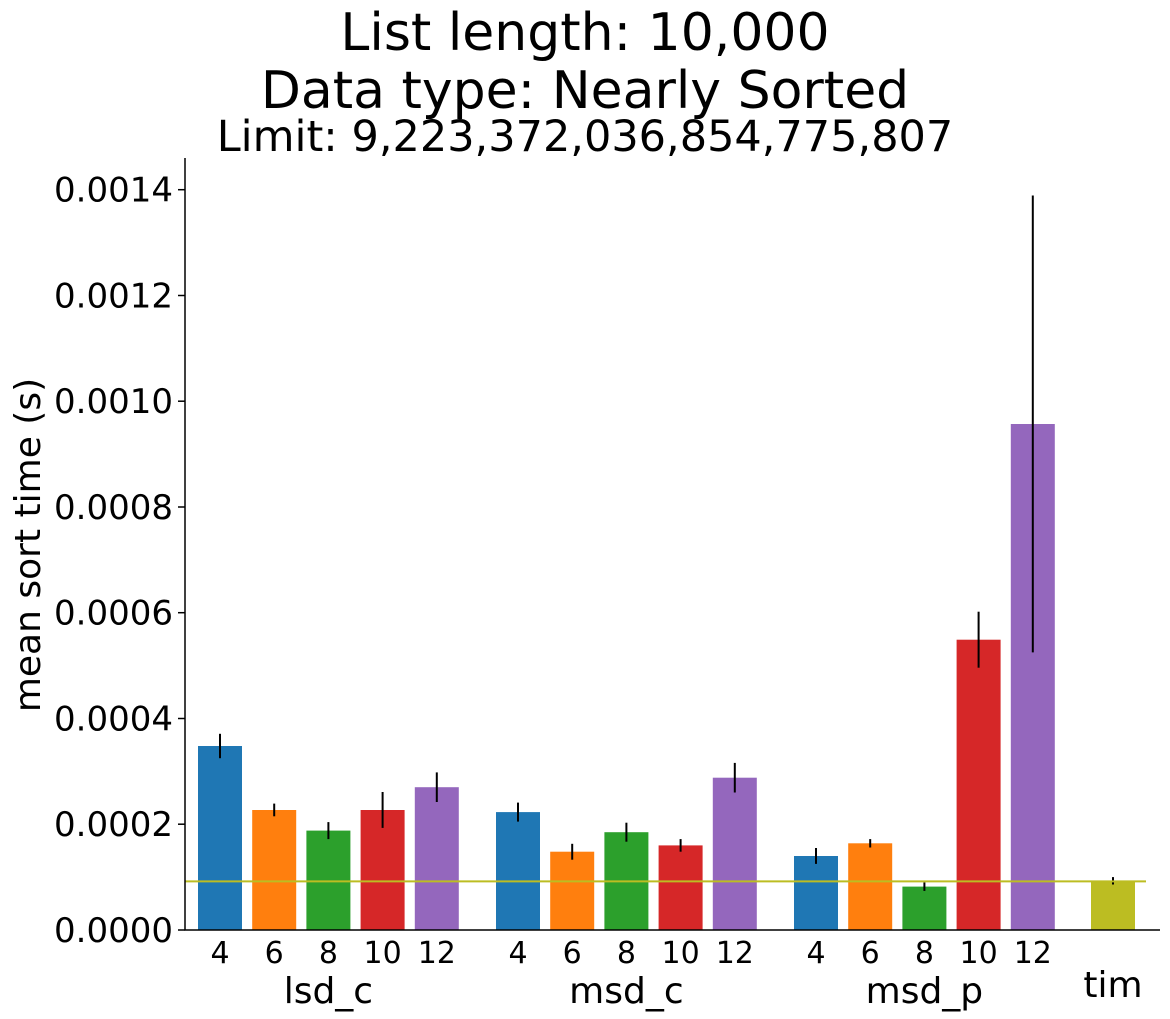 The height and width of the screenshot is (1019, 1170). What do you see at coordinates (584, 33) in the screenshot?
I see `chart-title-line-1: List length: 10,000` at bounding box center [584, 33].